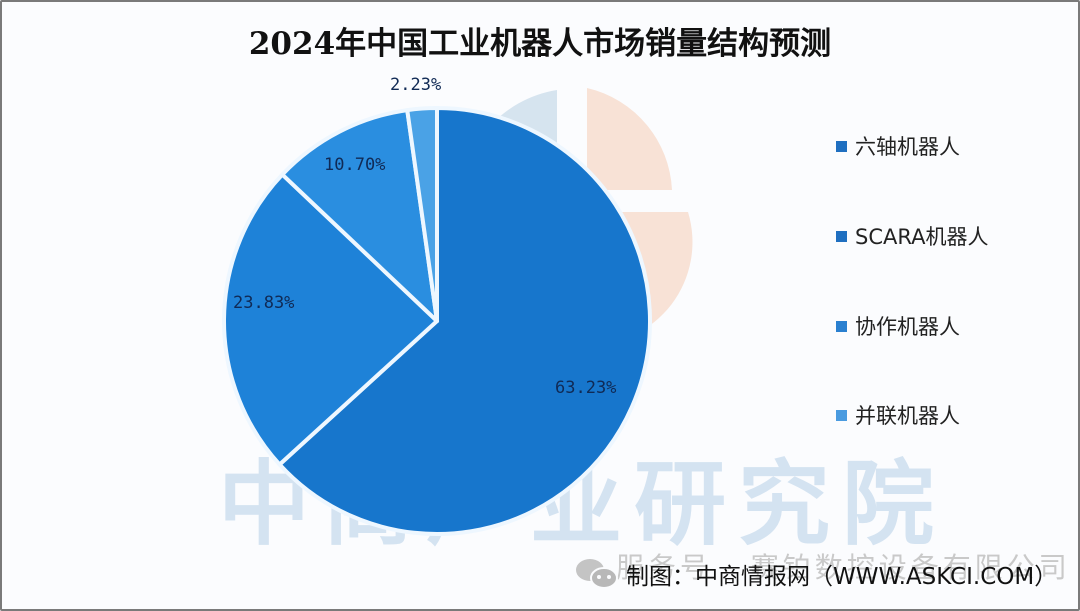 This screenshot has width=1080, height=611. What do you see at coordinates (264, 303) in the screenshot?
I see `data-label-scara: 23.83%` at bounding box center [264, 303].